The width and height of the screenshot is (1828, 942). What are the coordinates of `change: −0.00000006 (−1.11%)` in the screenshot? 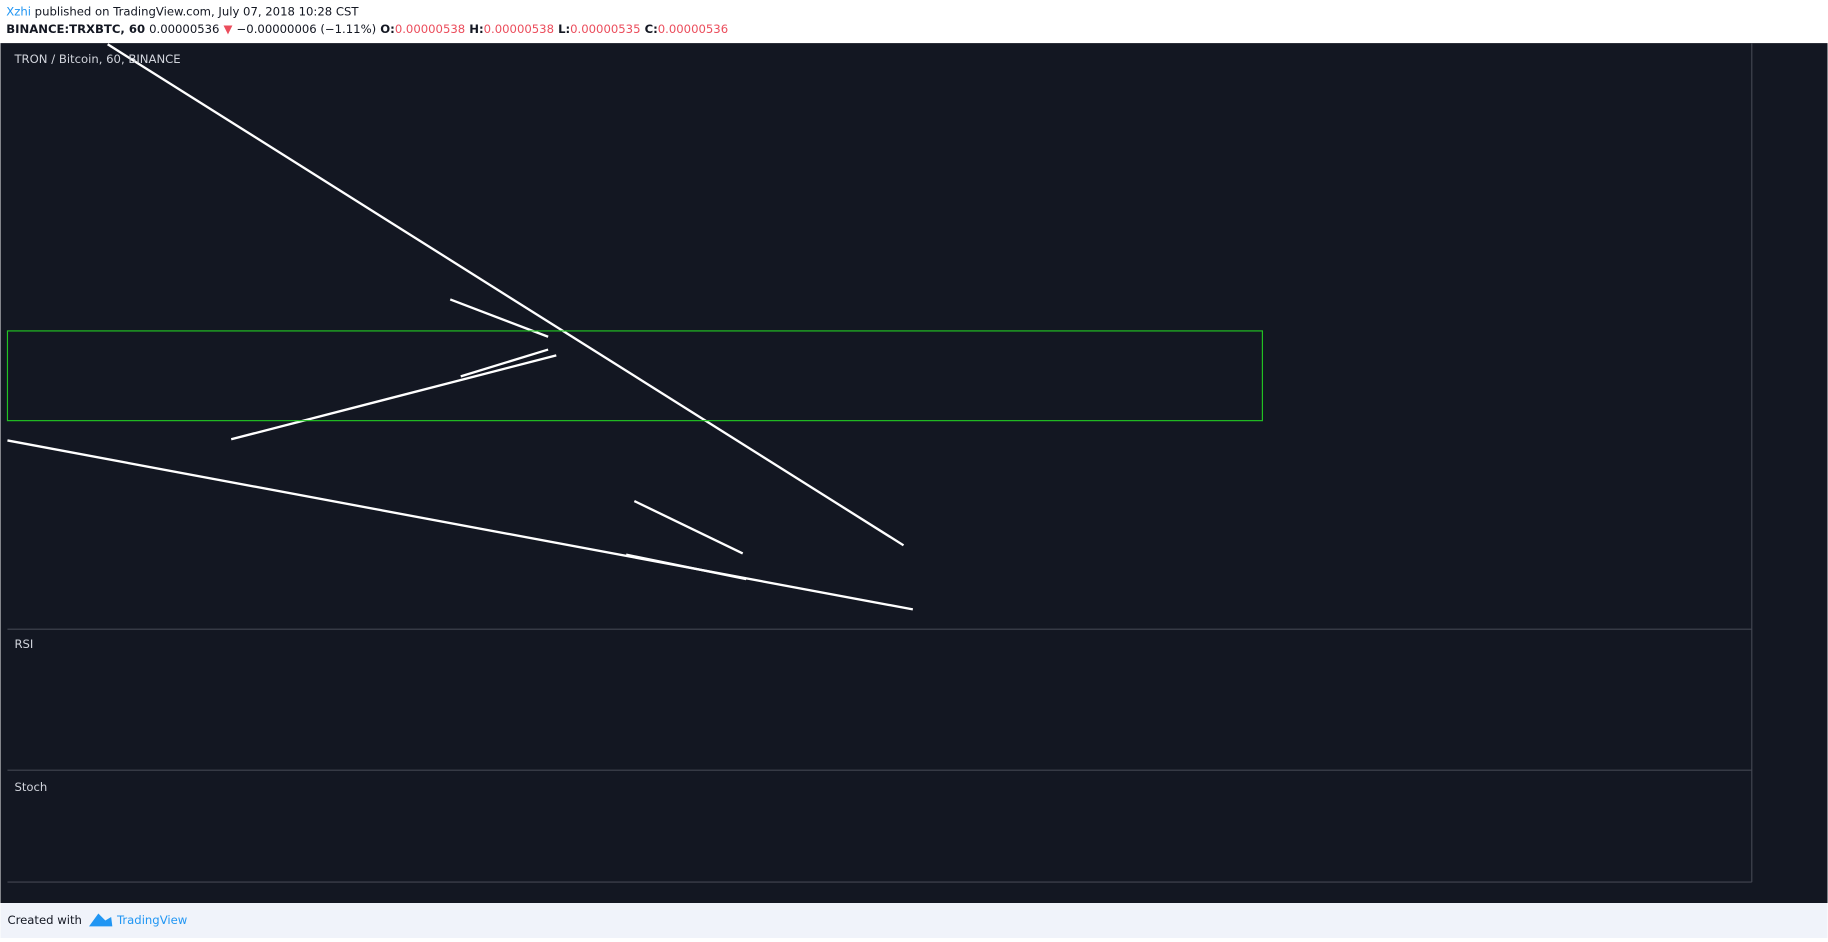 It's located at (307, 29).